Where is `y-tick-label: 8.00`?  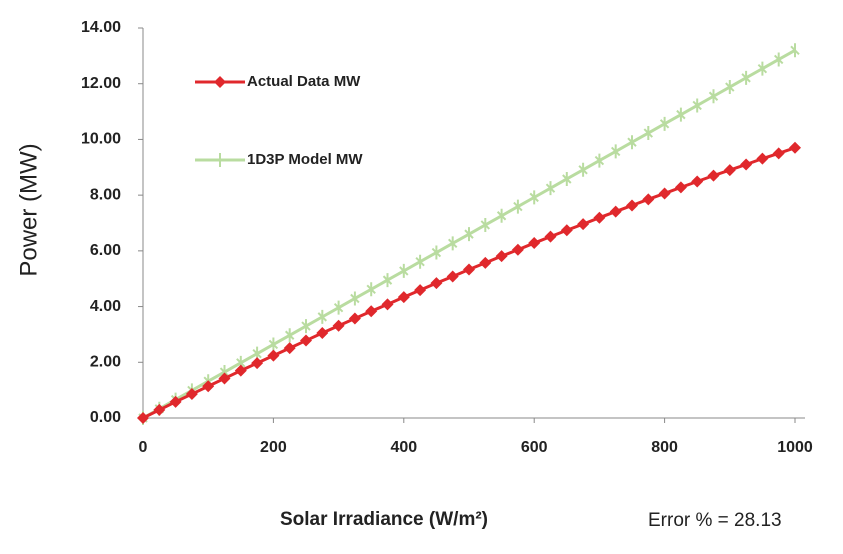
y-tick-label: 8.00 is located at coordinates (105, 194).